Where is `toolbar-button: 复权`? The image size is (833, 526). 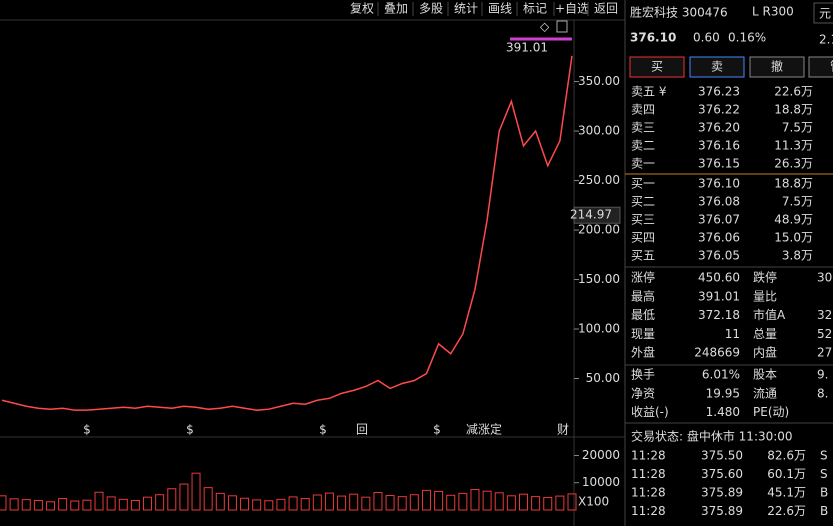 toolbar-button: 复权 is located at coordinates (362, 9).